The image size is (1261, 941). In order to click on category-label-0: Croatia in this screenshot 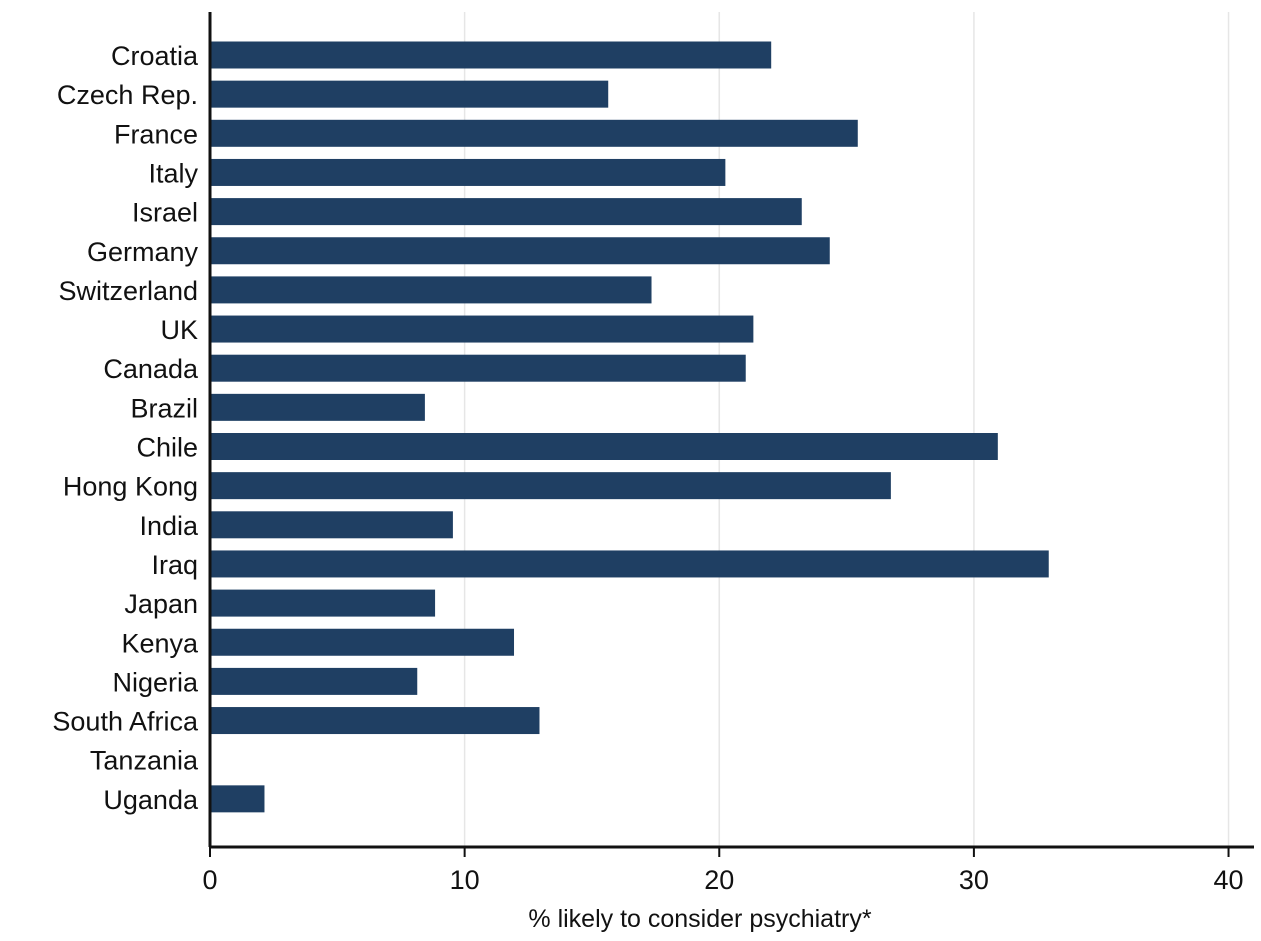, I will do `click(155, 56)`.